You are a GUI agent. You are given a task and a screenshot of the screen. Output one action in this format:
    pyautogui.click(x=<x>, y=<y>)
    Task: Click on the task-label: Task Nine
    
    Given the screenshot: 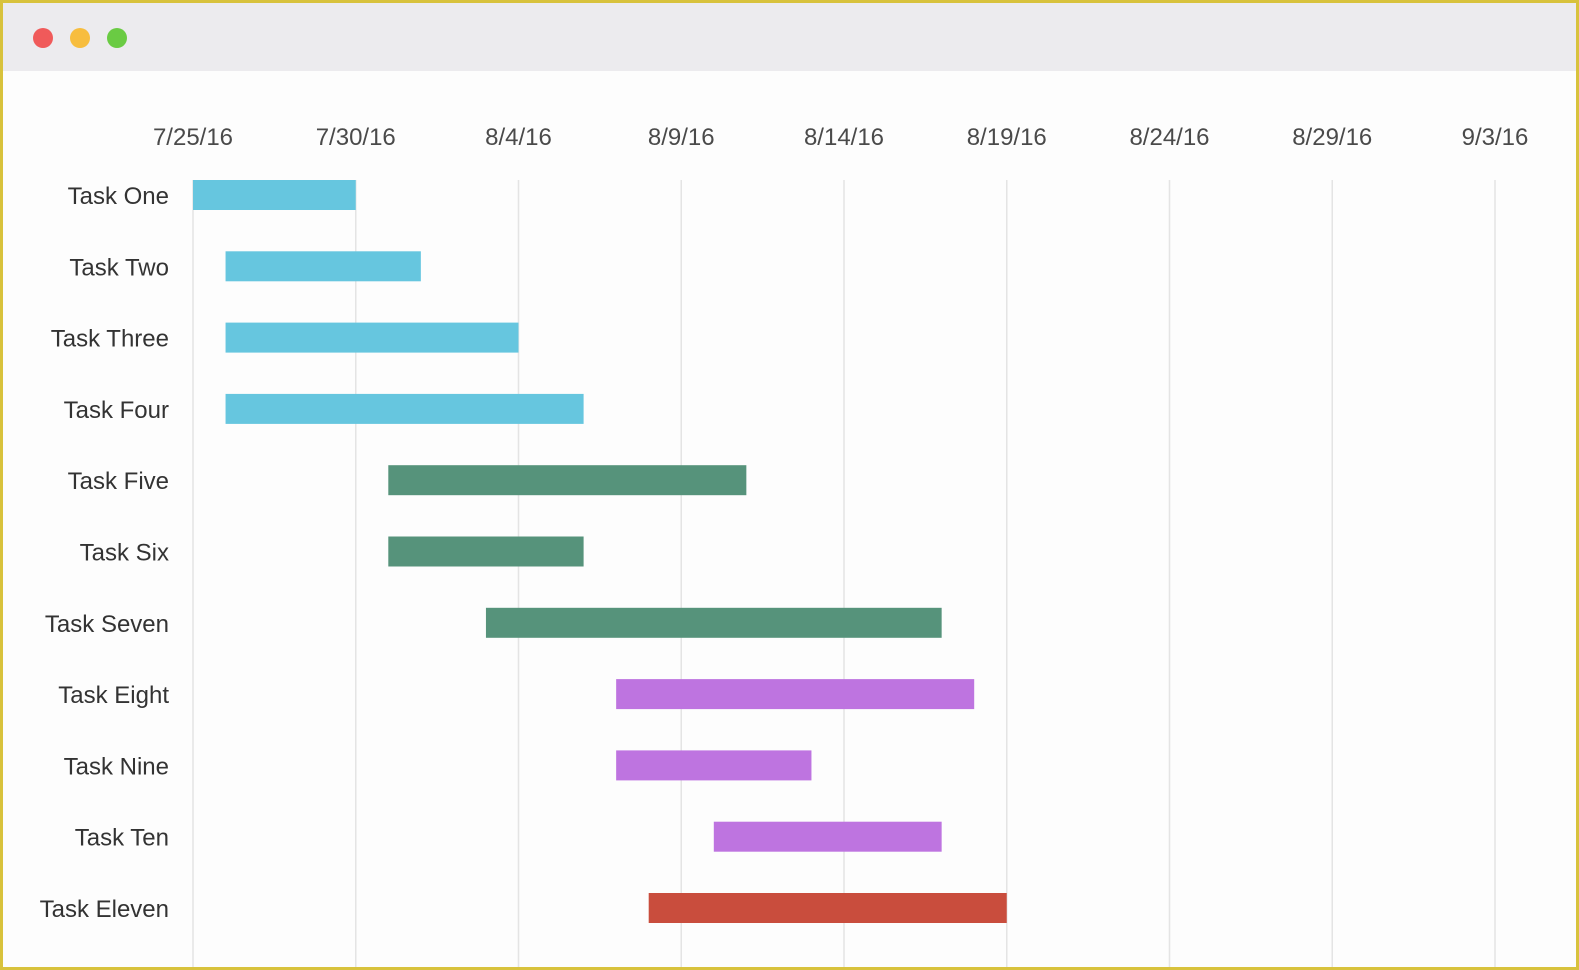 What is the action you would take?
    pyautogui.click(x=116, y=766)
    